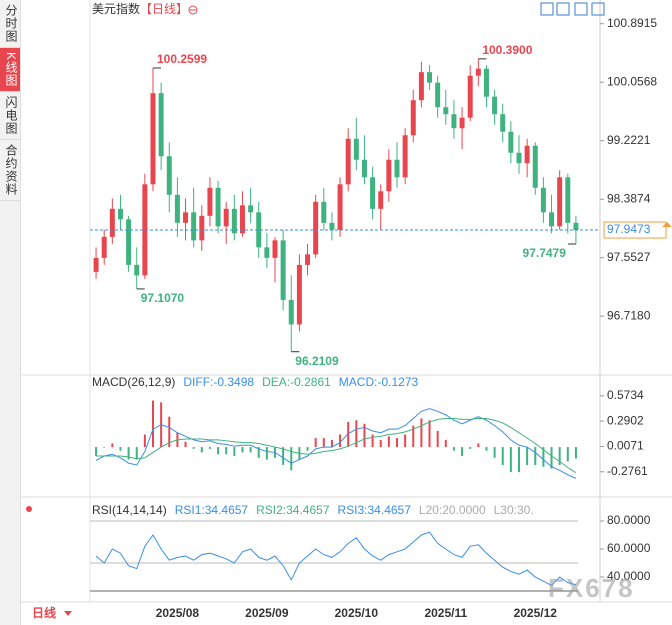 The image size is (672, 625). What do you see at coordinates (632, 23) in the screenshot?
I see `y-tick-label: 100.8915` at bounding box center [632, 23].